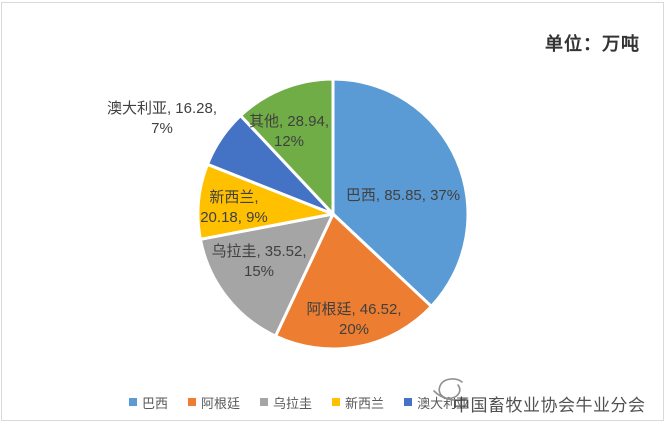  I want to click on data-label-阿根廷: 阿根廷, 46.52, 20%, so click(354, 319).